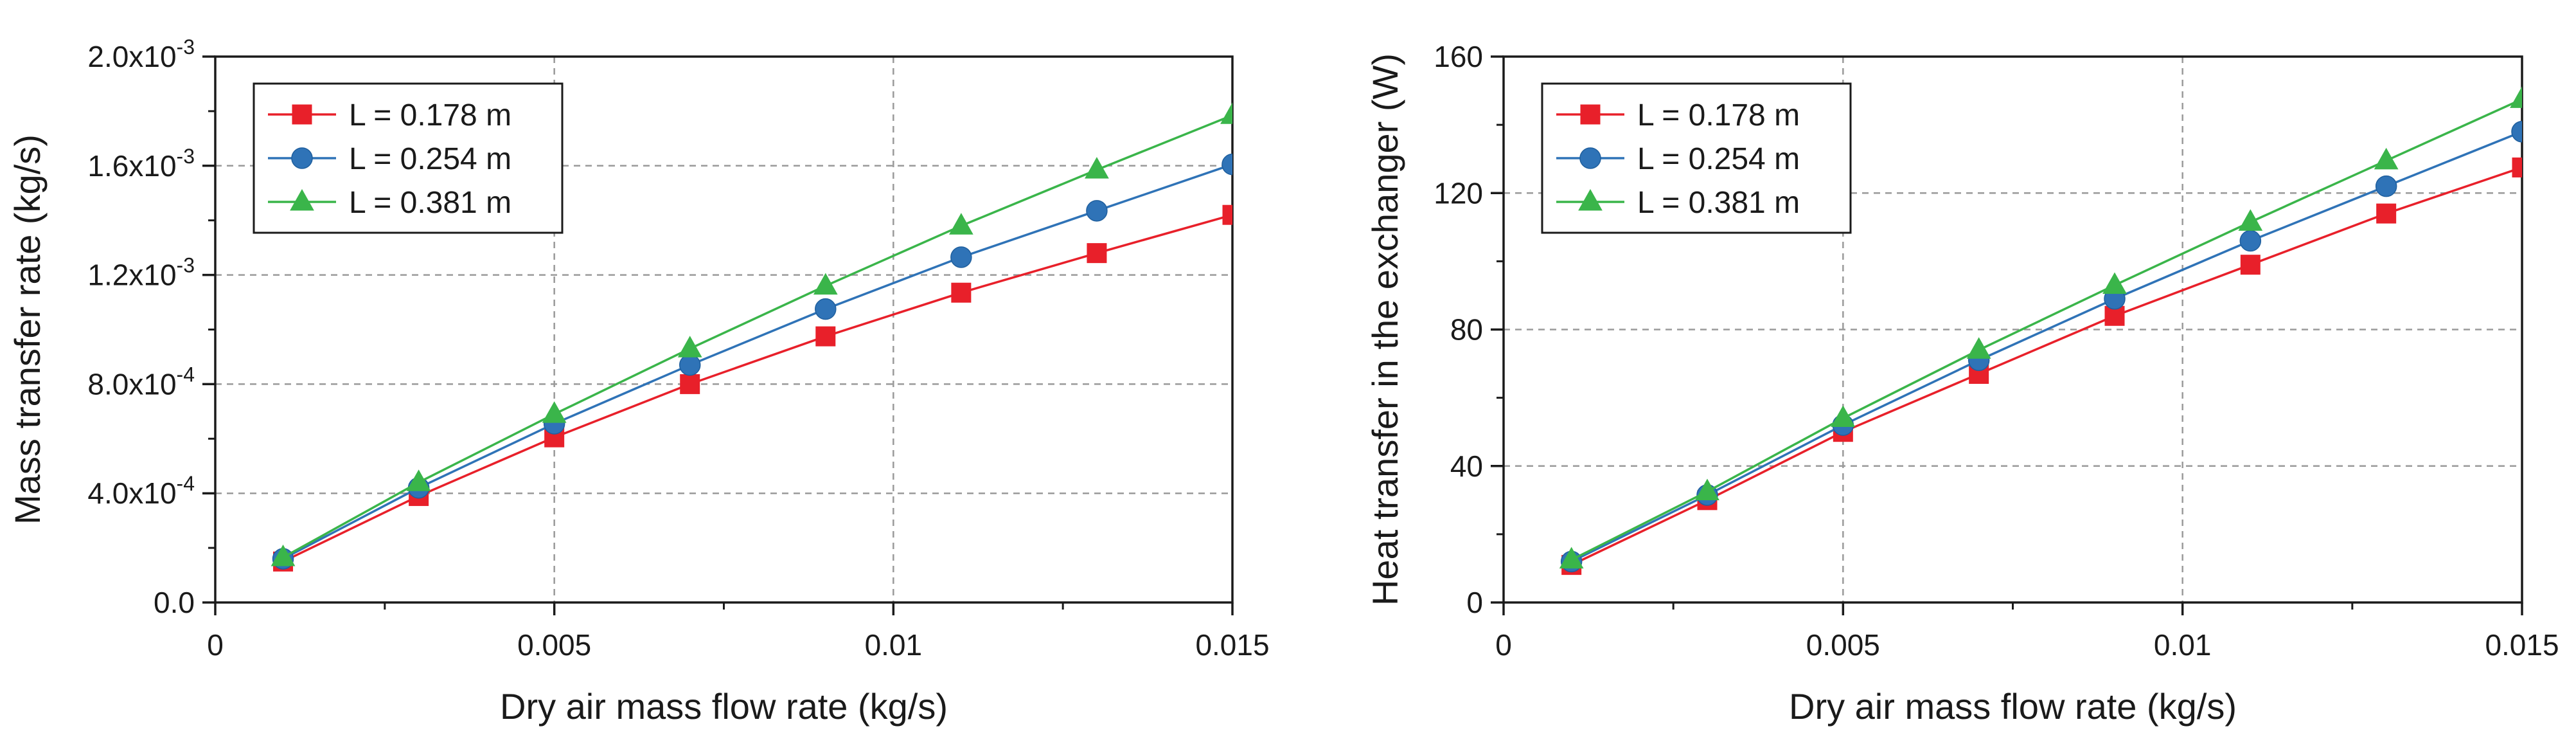 The width and height of the screenshot is (2576, 742). What do you see at coordinates (1466, 330) in the screenshot?
I see `y-tick-label: 80` at bounding box center [1466, 330].